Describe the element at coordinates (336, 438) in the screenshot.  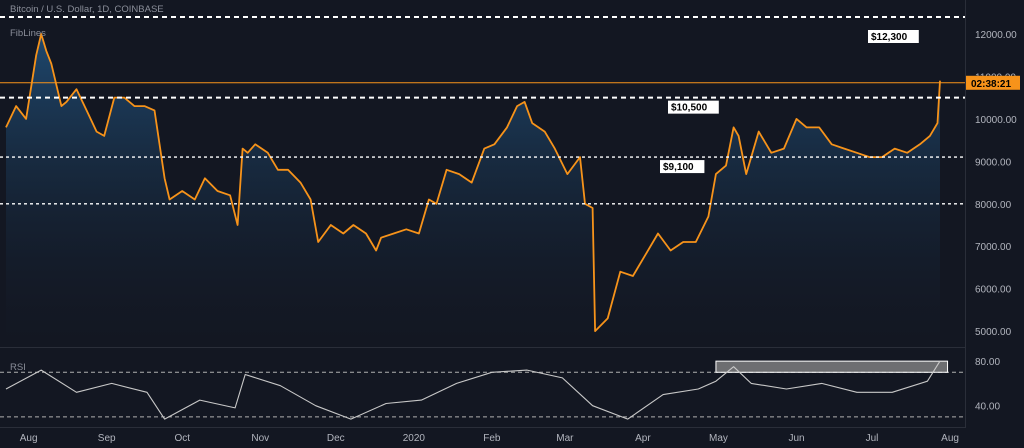
I see `time-tick-label: Dec` at that location.